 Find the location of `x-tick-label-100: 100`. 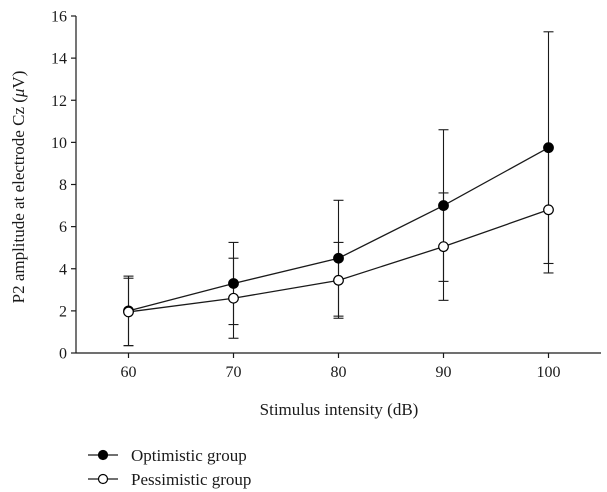

x-tick-label-100: 100 is located at coordinates (549, 372).